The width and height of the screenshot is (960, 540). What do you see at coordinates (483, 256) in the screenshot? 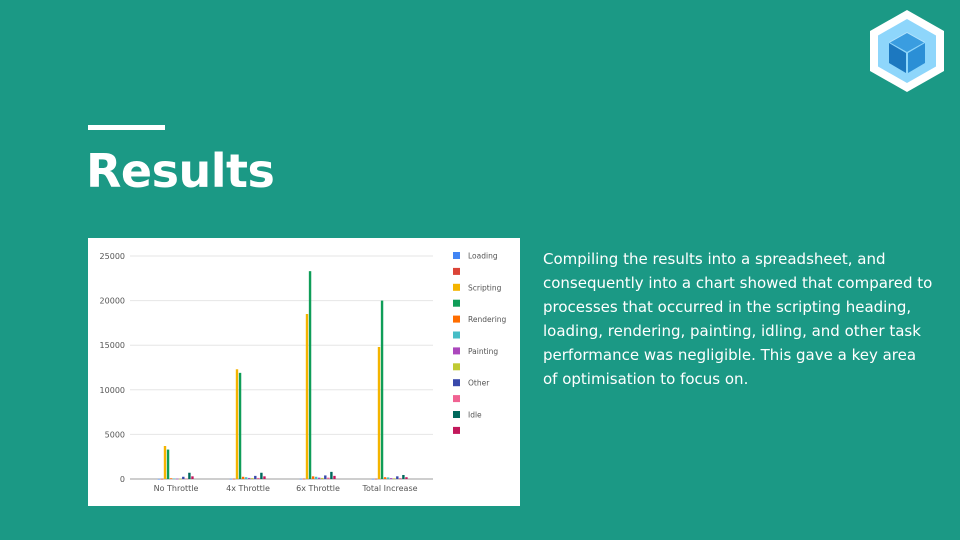
I see `legend-label: Loading` at bounding box center [483, 256].